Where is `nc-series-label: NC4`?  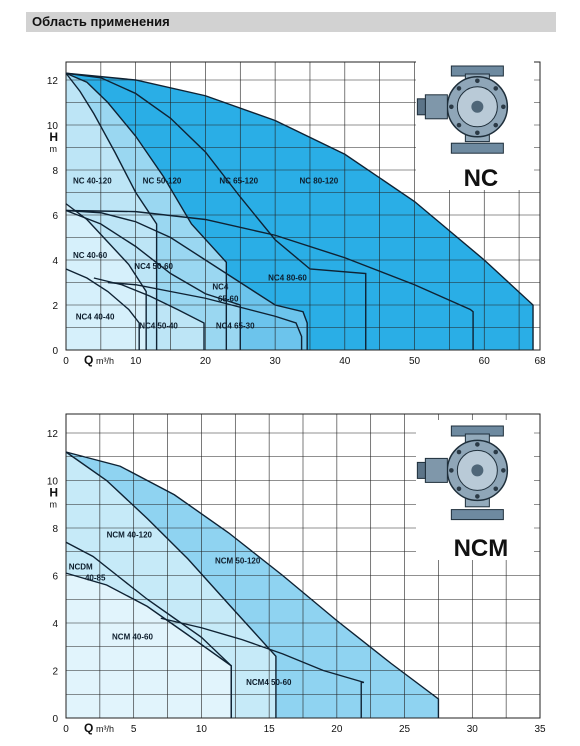
nc-series-label: NC4 is located at coordinates (220, 286).